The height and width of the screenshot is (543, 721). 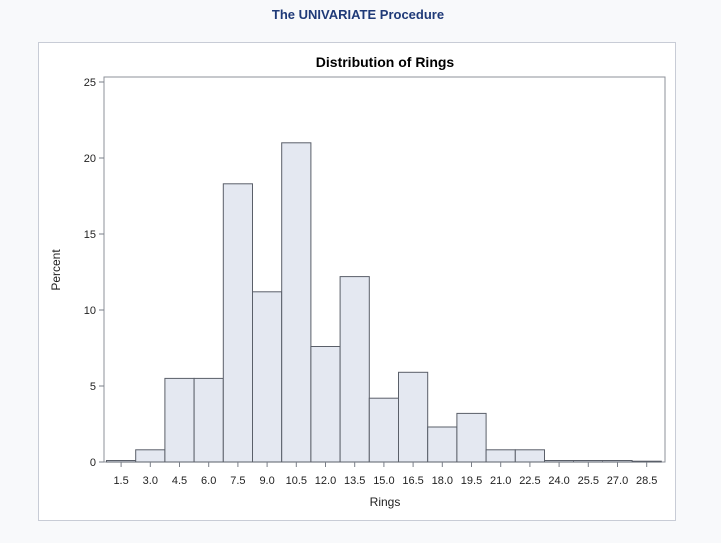 I want to click on bar-21.0, so click(x=500, y=456).